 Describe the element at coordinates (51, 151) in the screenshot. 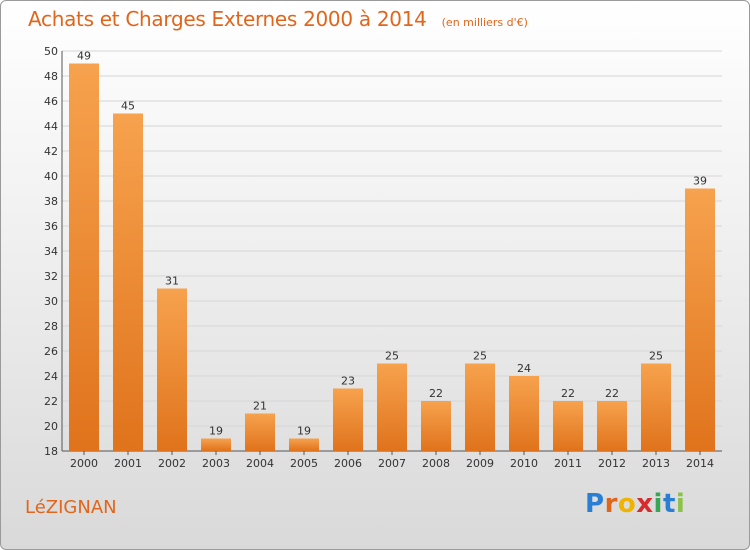

I see `y-tick-label: 42` at that location.